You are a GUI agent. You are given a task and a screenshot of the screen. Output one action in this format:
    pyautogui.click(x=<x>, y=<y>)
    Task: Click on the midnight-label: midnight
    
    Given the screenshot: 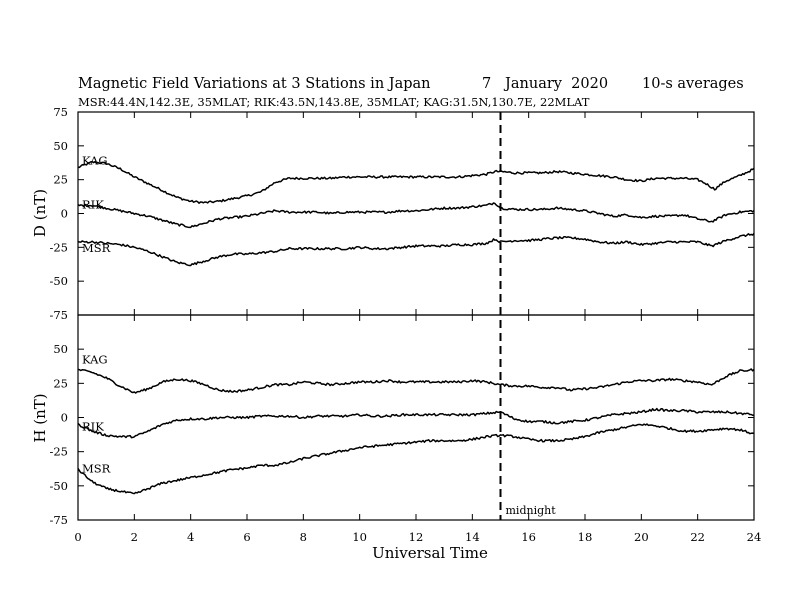 What is the action you would take?
    pyautogui.click(x=531, y=510)
    